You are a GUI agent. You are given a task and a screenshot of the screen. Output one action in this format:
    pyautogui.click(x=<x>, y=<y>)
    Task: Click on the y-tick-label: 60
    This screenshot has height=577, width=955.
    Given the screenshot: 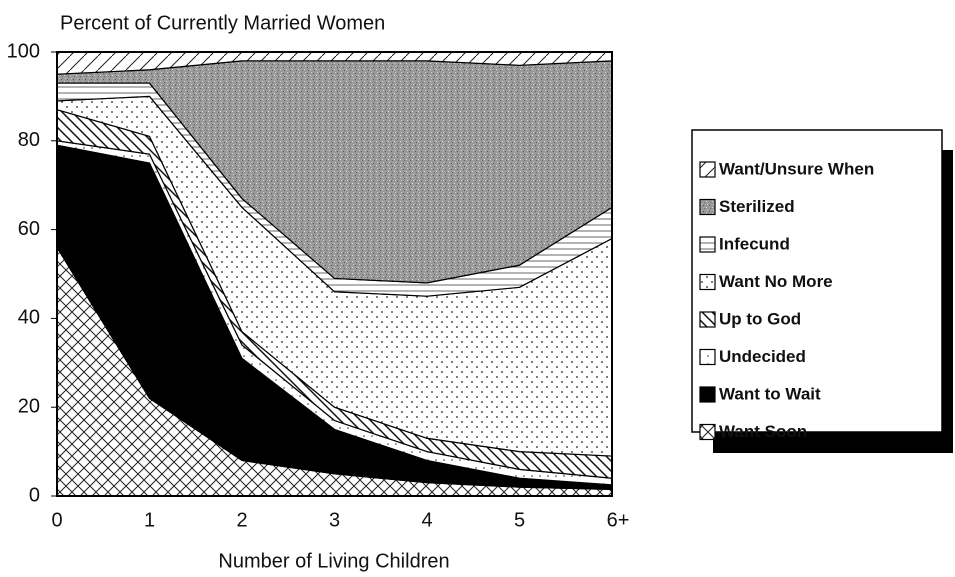 What is the action you would take?
    pyautogui.click(x=29, y=229)
    